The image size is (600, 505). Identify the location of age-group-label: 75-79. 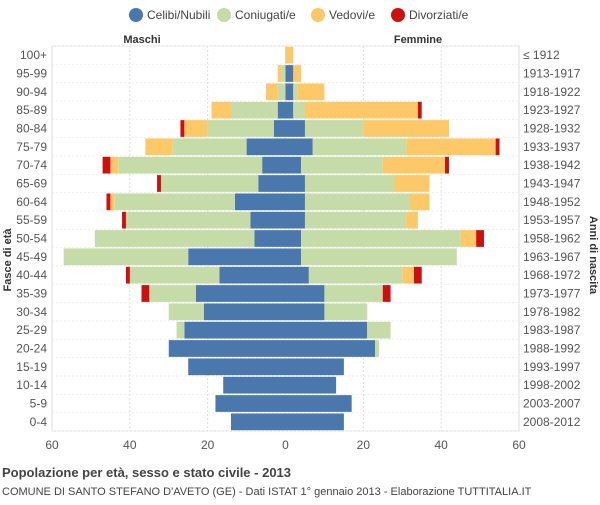
(31, 147).